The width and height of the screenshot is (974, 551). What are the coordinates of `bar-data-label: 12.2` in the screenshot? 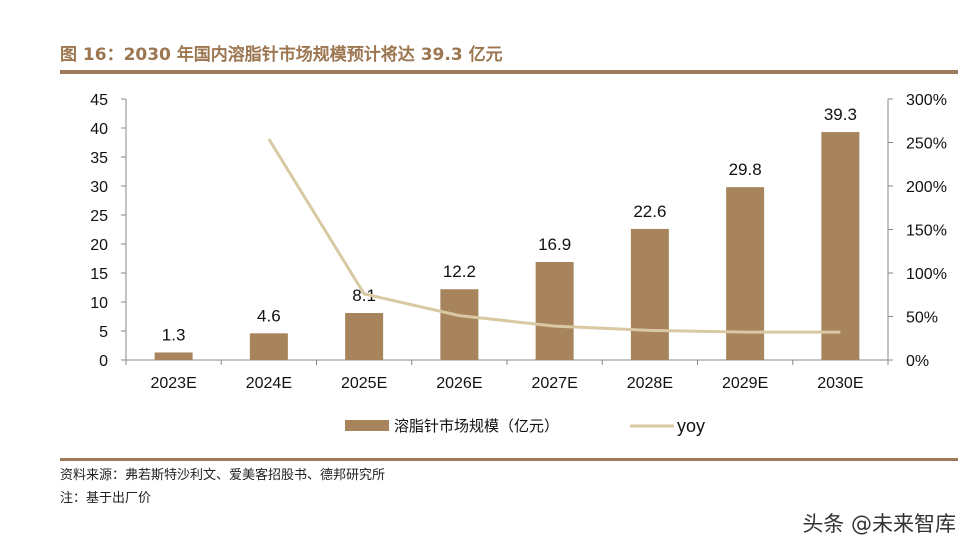 It's located at (459, 271).